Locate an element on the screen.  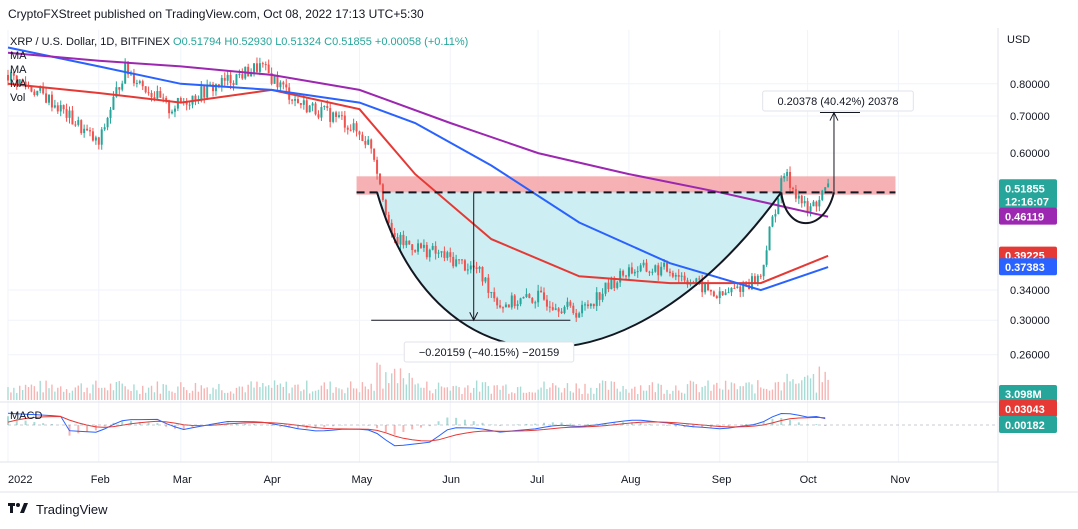
macd-label: MACD is located at coordinates (26, 416).